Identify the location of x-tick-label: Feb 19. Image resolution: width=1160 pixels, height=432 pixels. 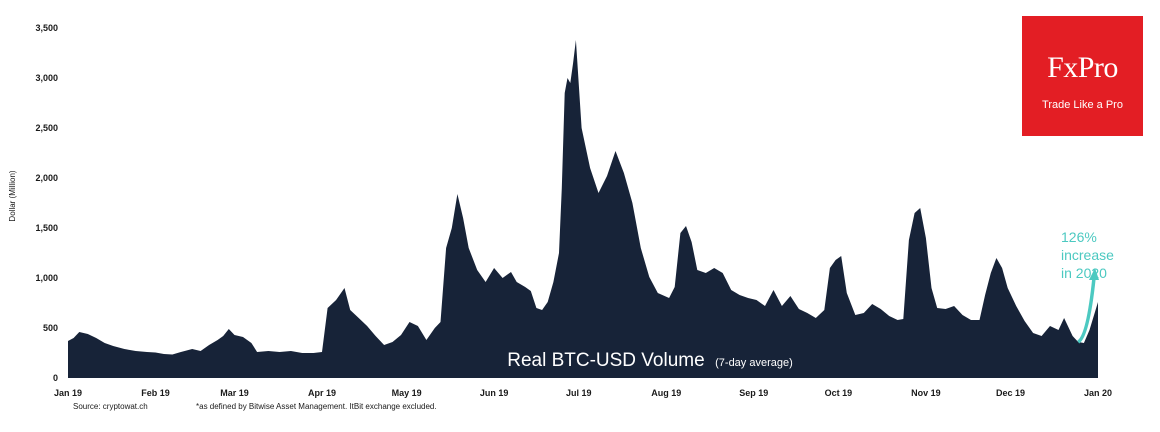
(155, 393).